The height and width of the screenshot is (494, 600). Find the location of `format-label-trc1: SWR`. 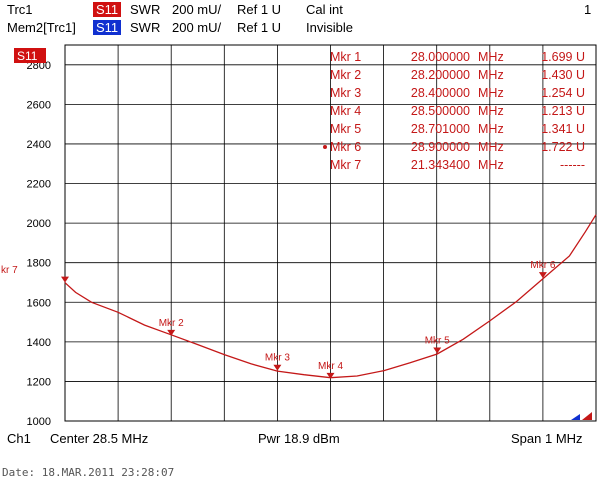

format-label-trc1: SWR is located at coordinates (145, 9).